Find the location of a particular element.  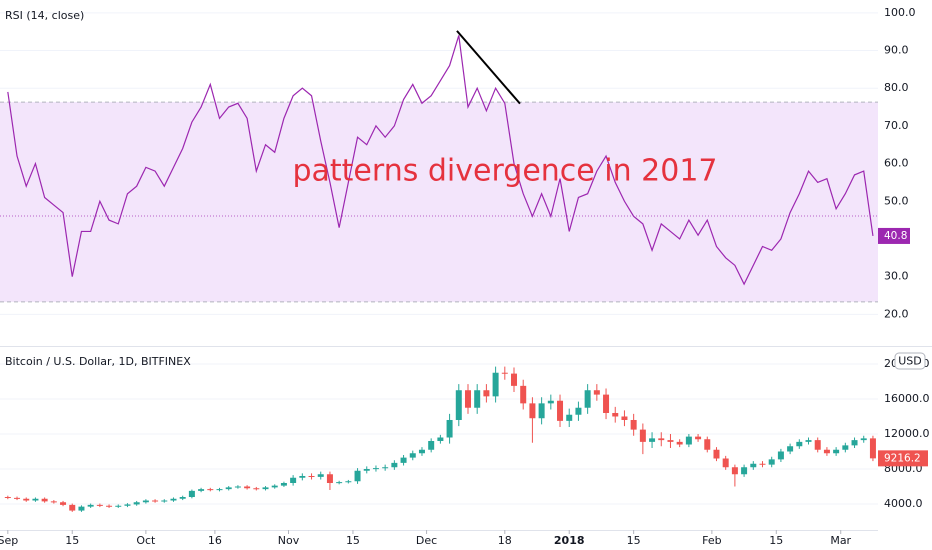

currency-badge is located at coordinates (910, 361).